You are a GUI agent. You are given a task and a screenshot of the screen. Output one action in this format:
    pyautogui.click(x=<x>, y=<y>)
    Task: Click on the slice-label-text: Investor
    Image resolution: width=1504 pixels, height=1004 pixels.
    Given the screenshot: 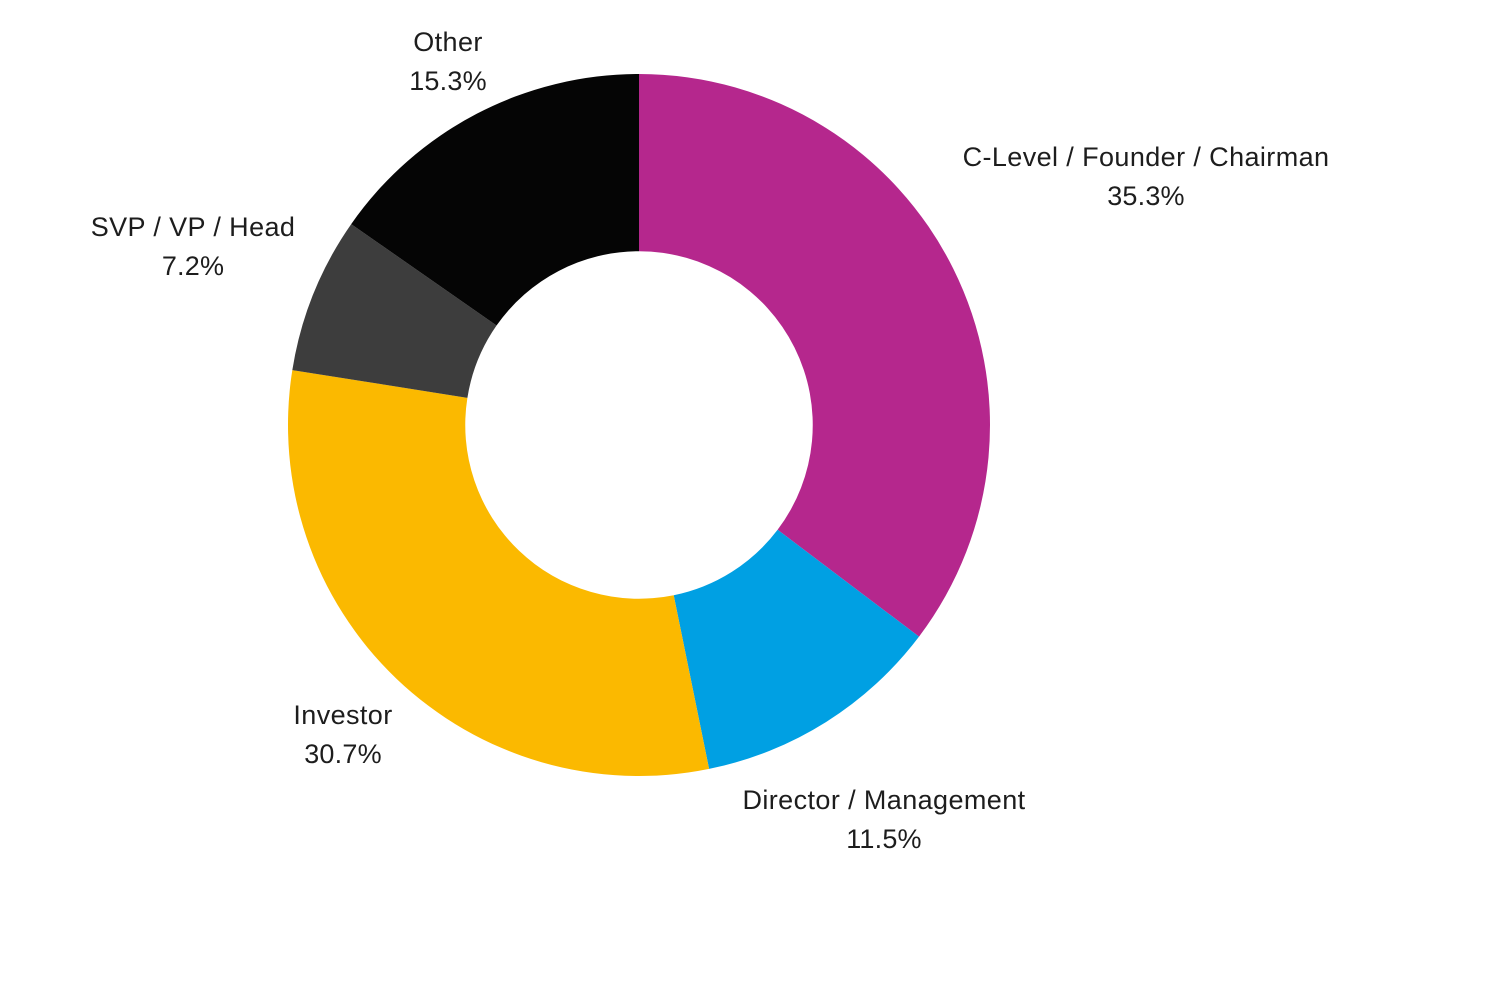 What is the action you would take?
    pyautogui.click(x=343, y=715)
    